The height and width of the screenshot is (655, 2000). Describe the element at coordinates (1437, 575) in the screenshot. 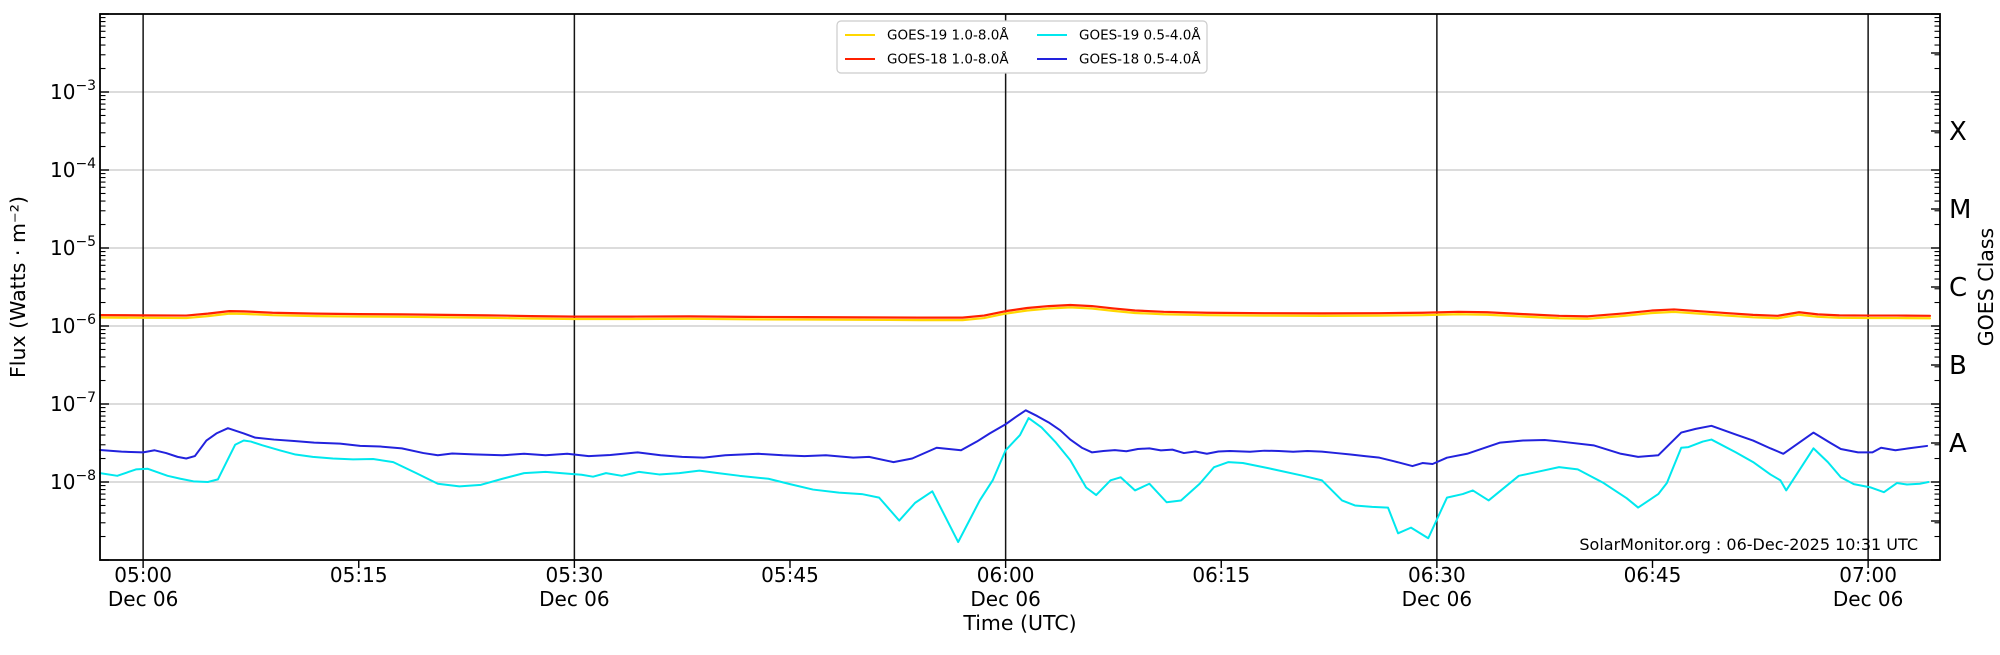

I see `x-tick-label: 06:30` at that location.